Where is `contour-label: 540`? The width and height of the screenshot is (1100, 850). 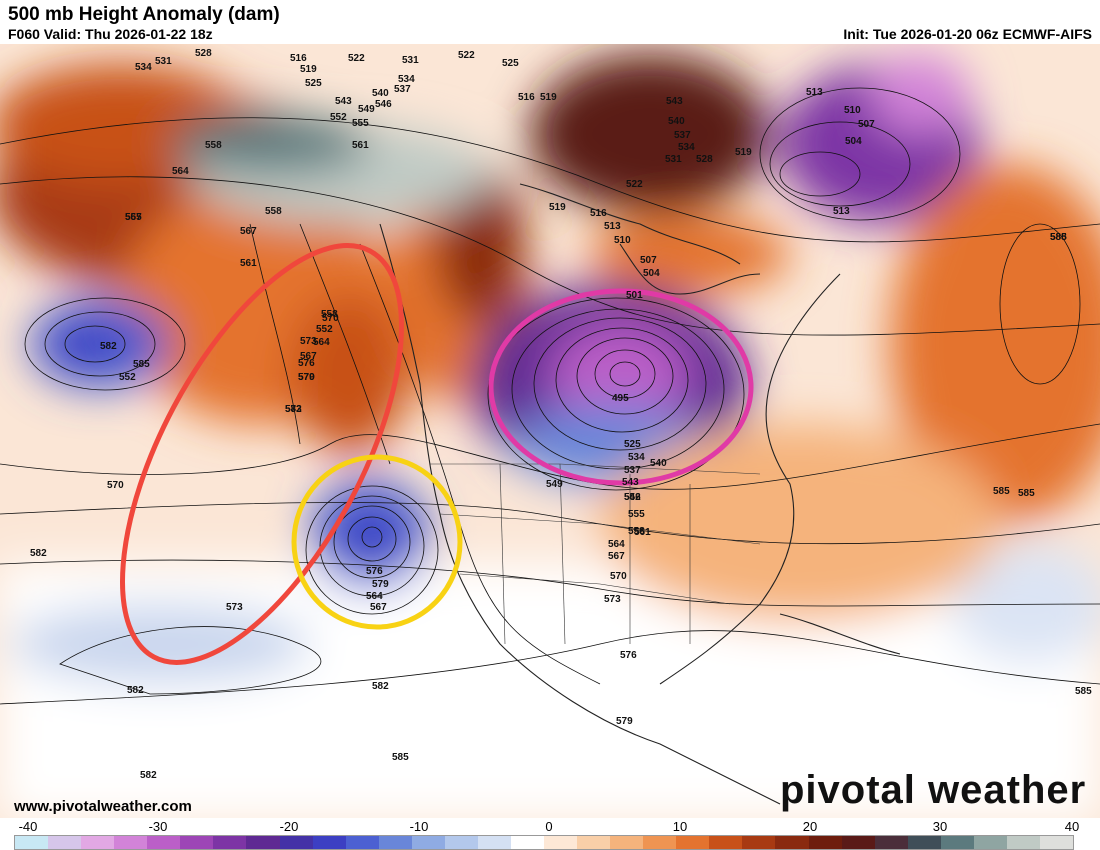 contour-label: 540 is located at coordinates (658, 463).